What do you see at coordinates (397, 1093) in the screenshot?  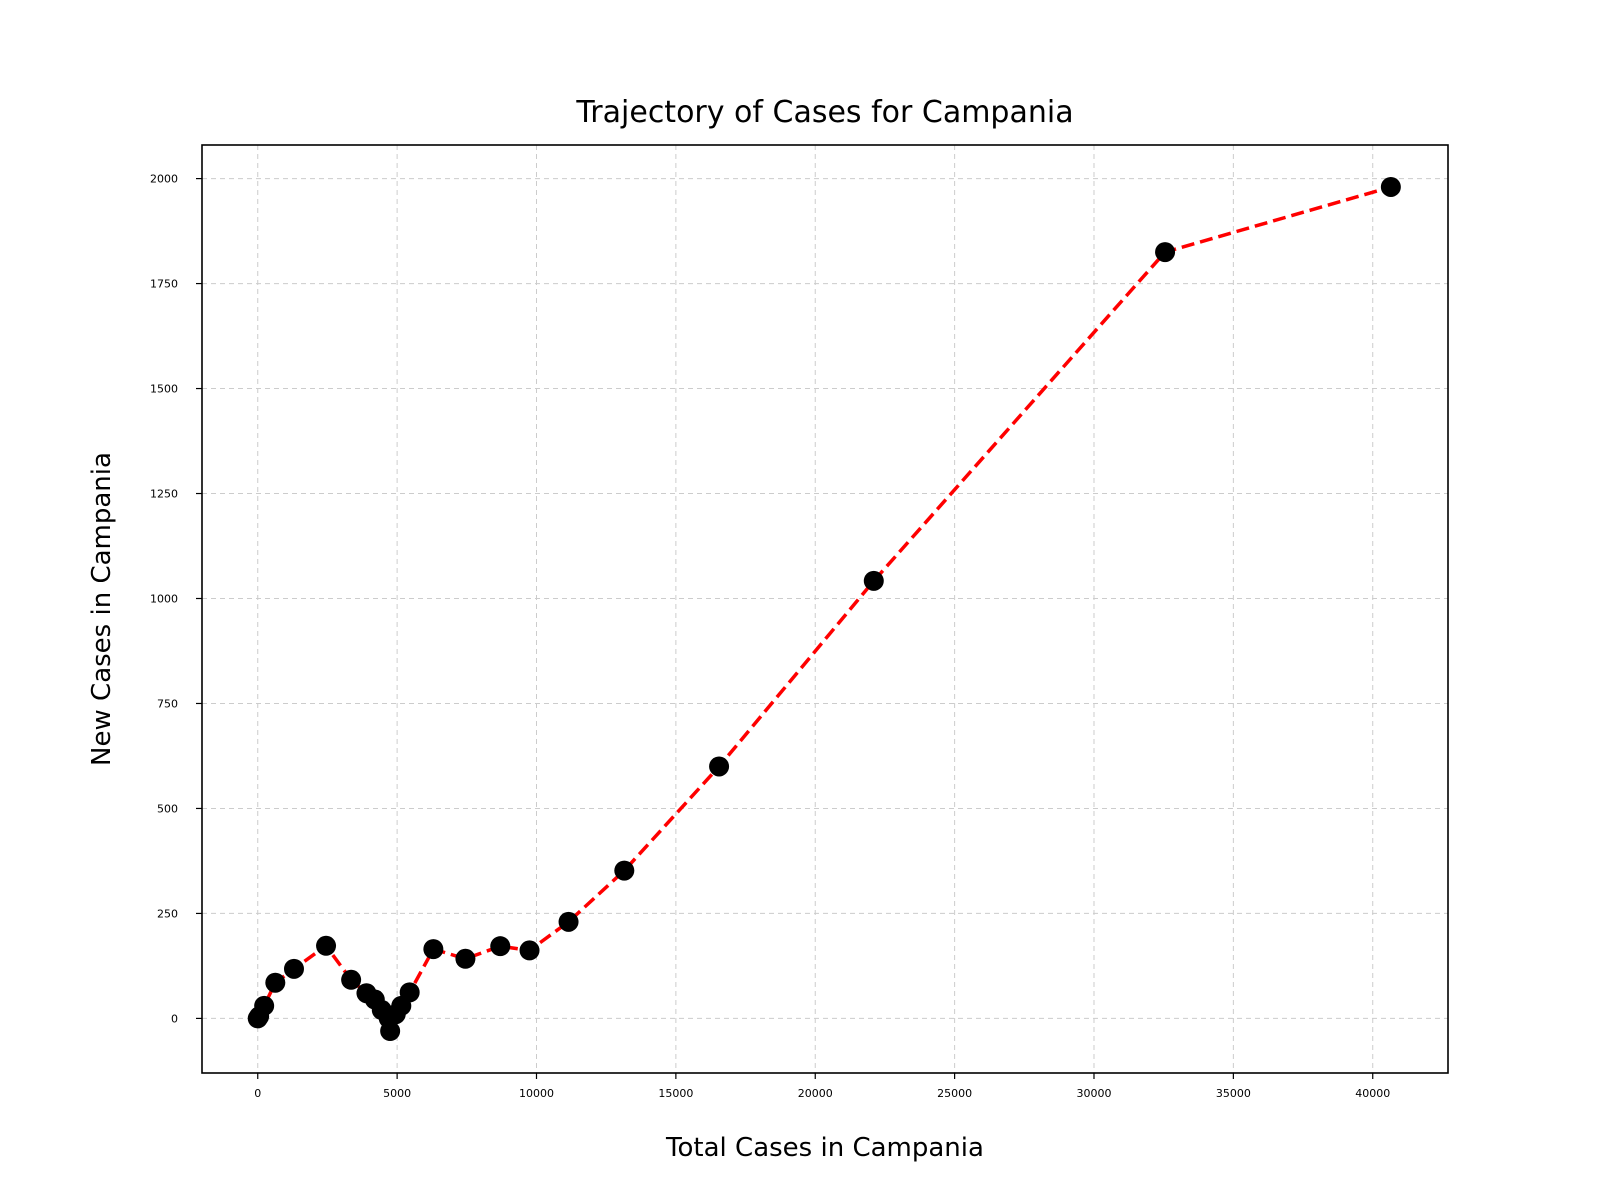 I see `x-tick-label: 5000` at bounding box center [397, 1093].